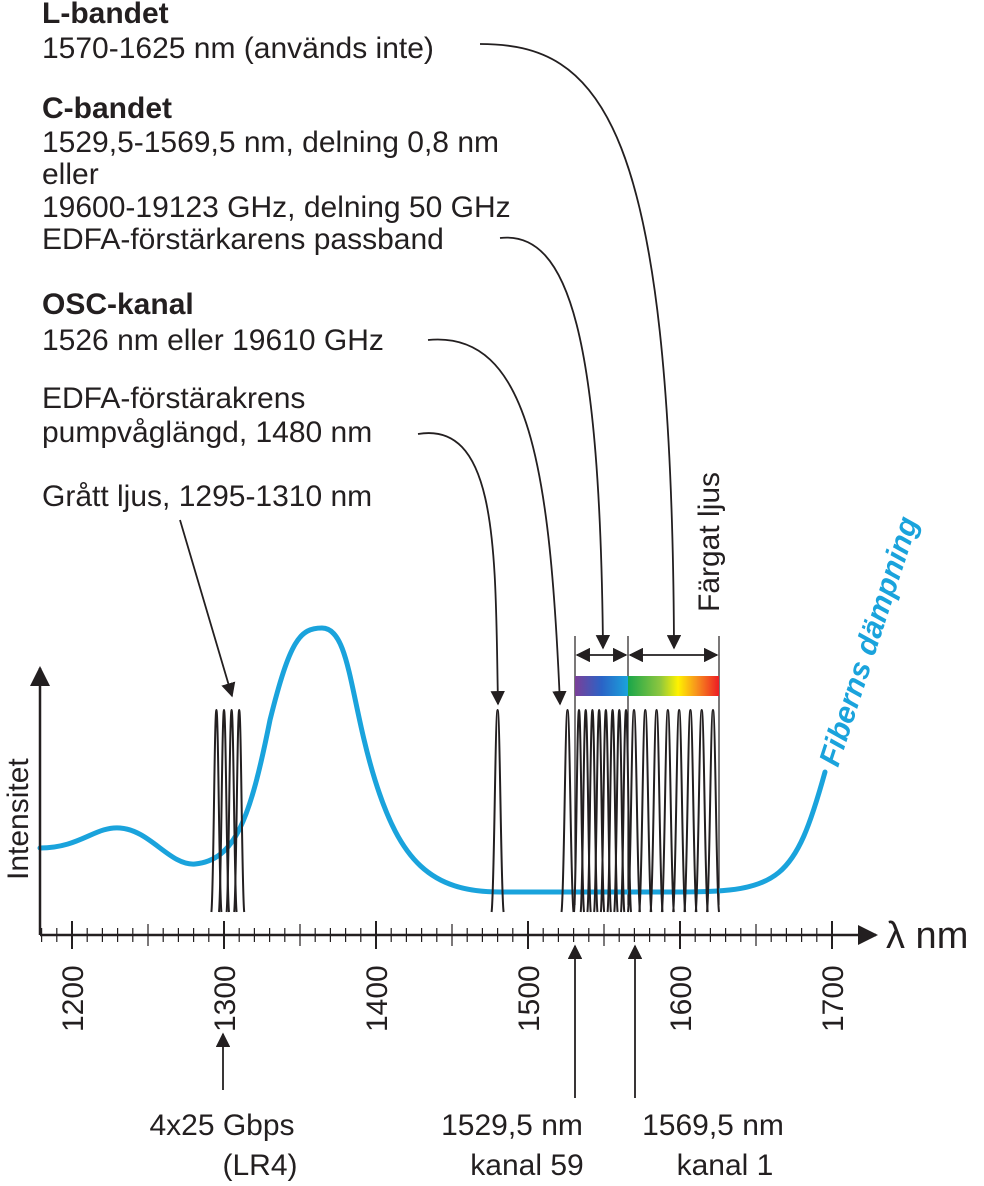 This screenshot has width=984, height=1186. Describe the element at coordinates (105, 15) in the screenshot. I see `l-band-title: L-bandet` at that location.